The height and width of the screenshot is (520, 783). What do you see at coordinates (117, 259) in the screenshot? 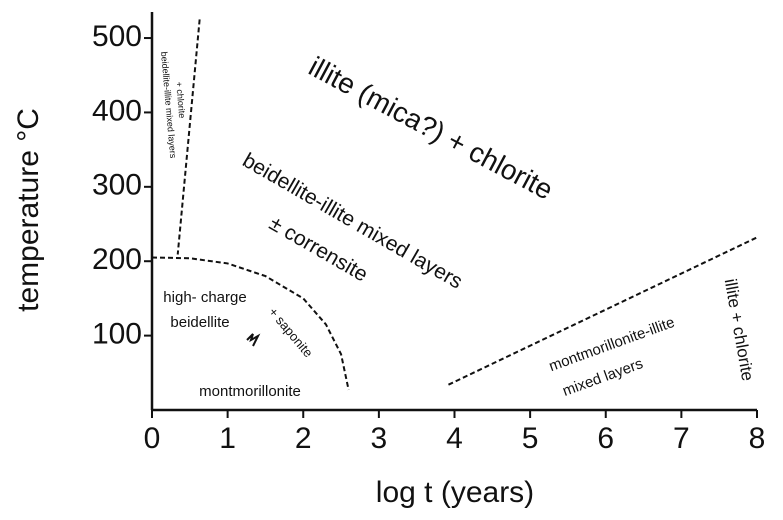
I see `y-tick-label: 200` at bounding box center [117, 259].